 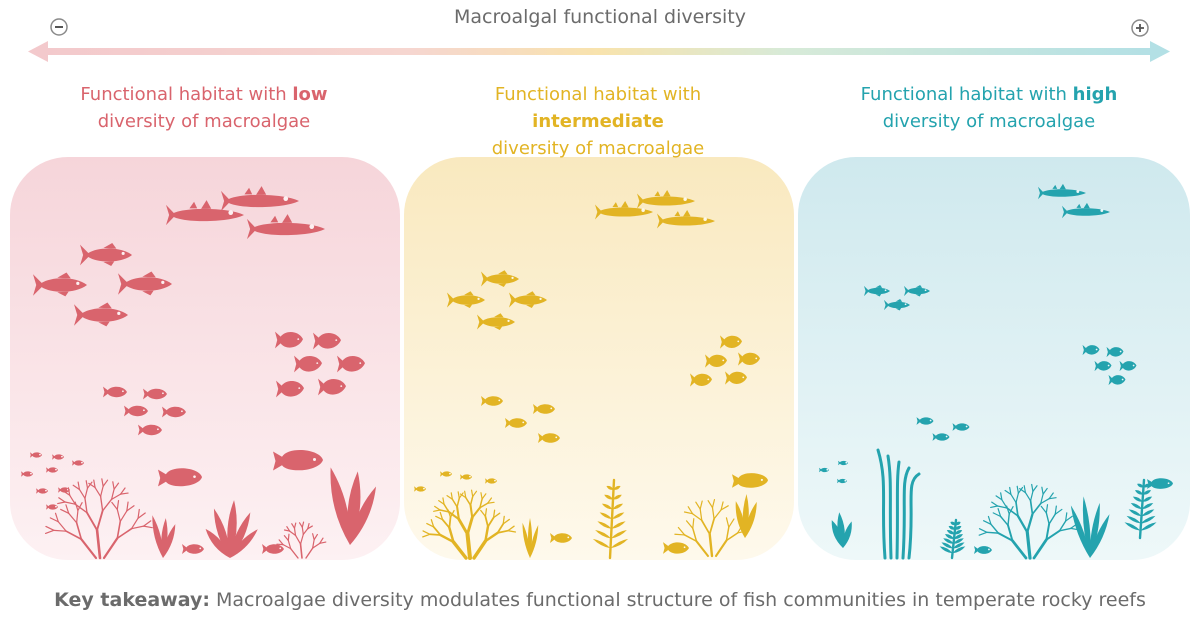 I want to click on heading-low-key: low, so click(x=310, y=94).